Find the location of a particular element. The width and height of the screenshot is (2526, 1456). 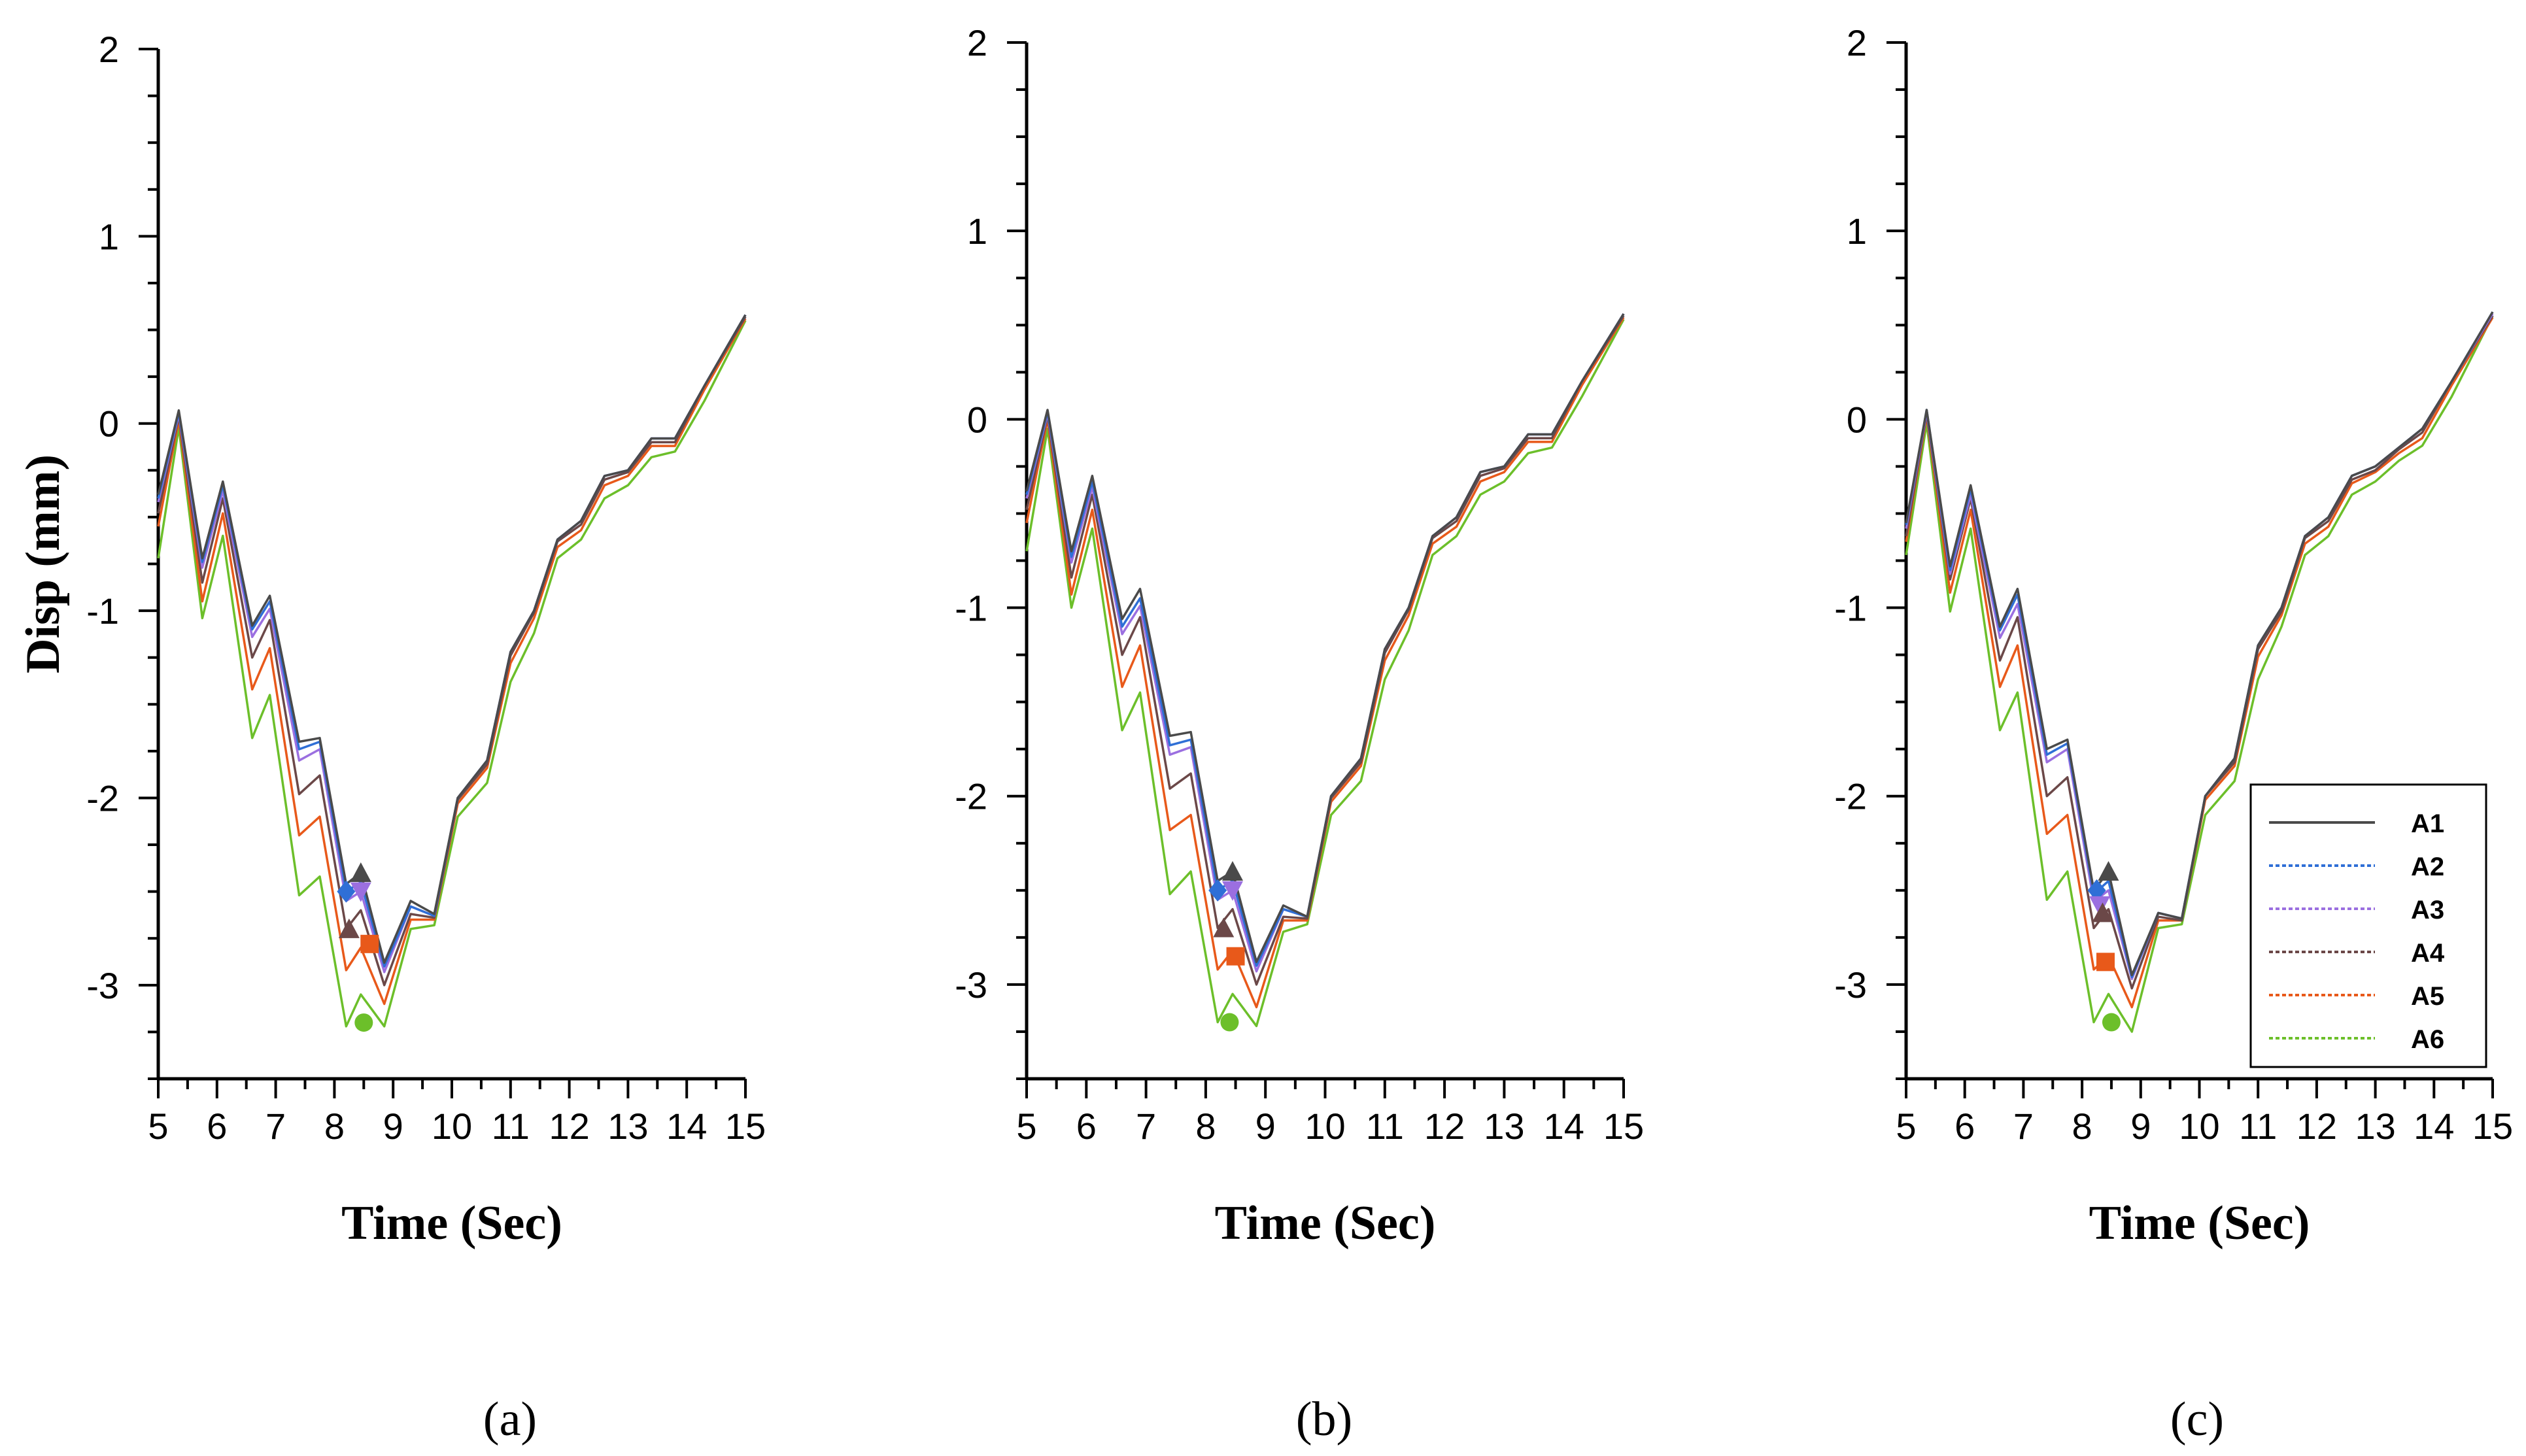

legend: A1 A2 A3 A4 A5 A6 is located at coordinates (2368, 925).